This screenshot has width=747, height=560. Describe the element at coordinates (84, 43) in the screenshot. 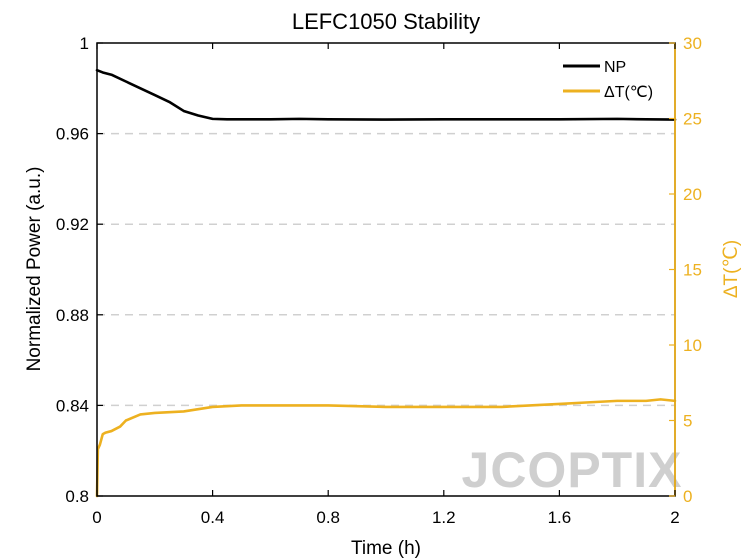

I see `y-left-tick-label: 1` at that location.